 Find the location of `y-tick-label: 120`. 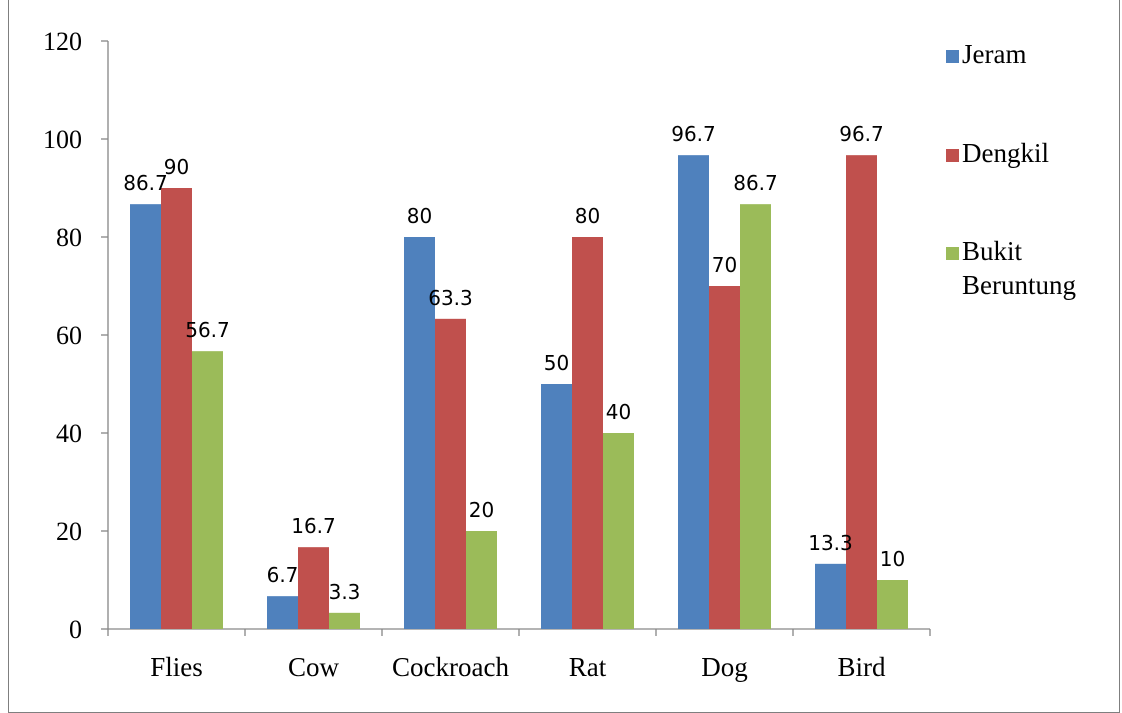

y-tick-label: 120 is located at coordinates (62, 41).